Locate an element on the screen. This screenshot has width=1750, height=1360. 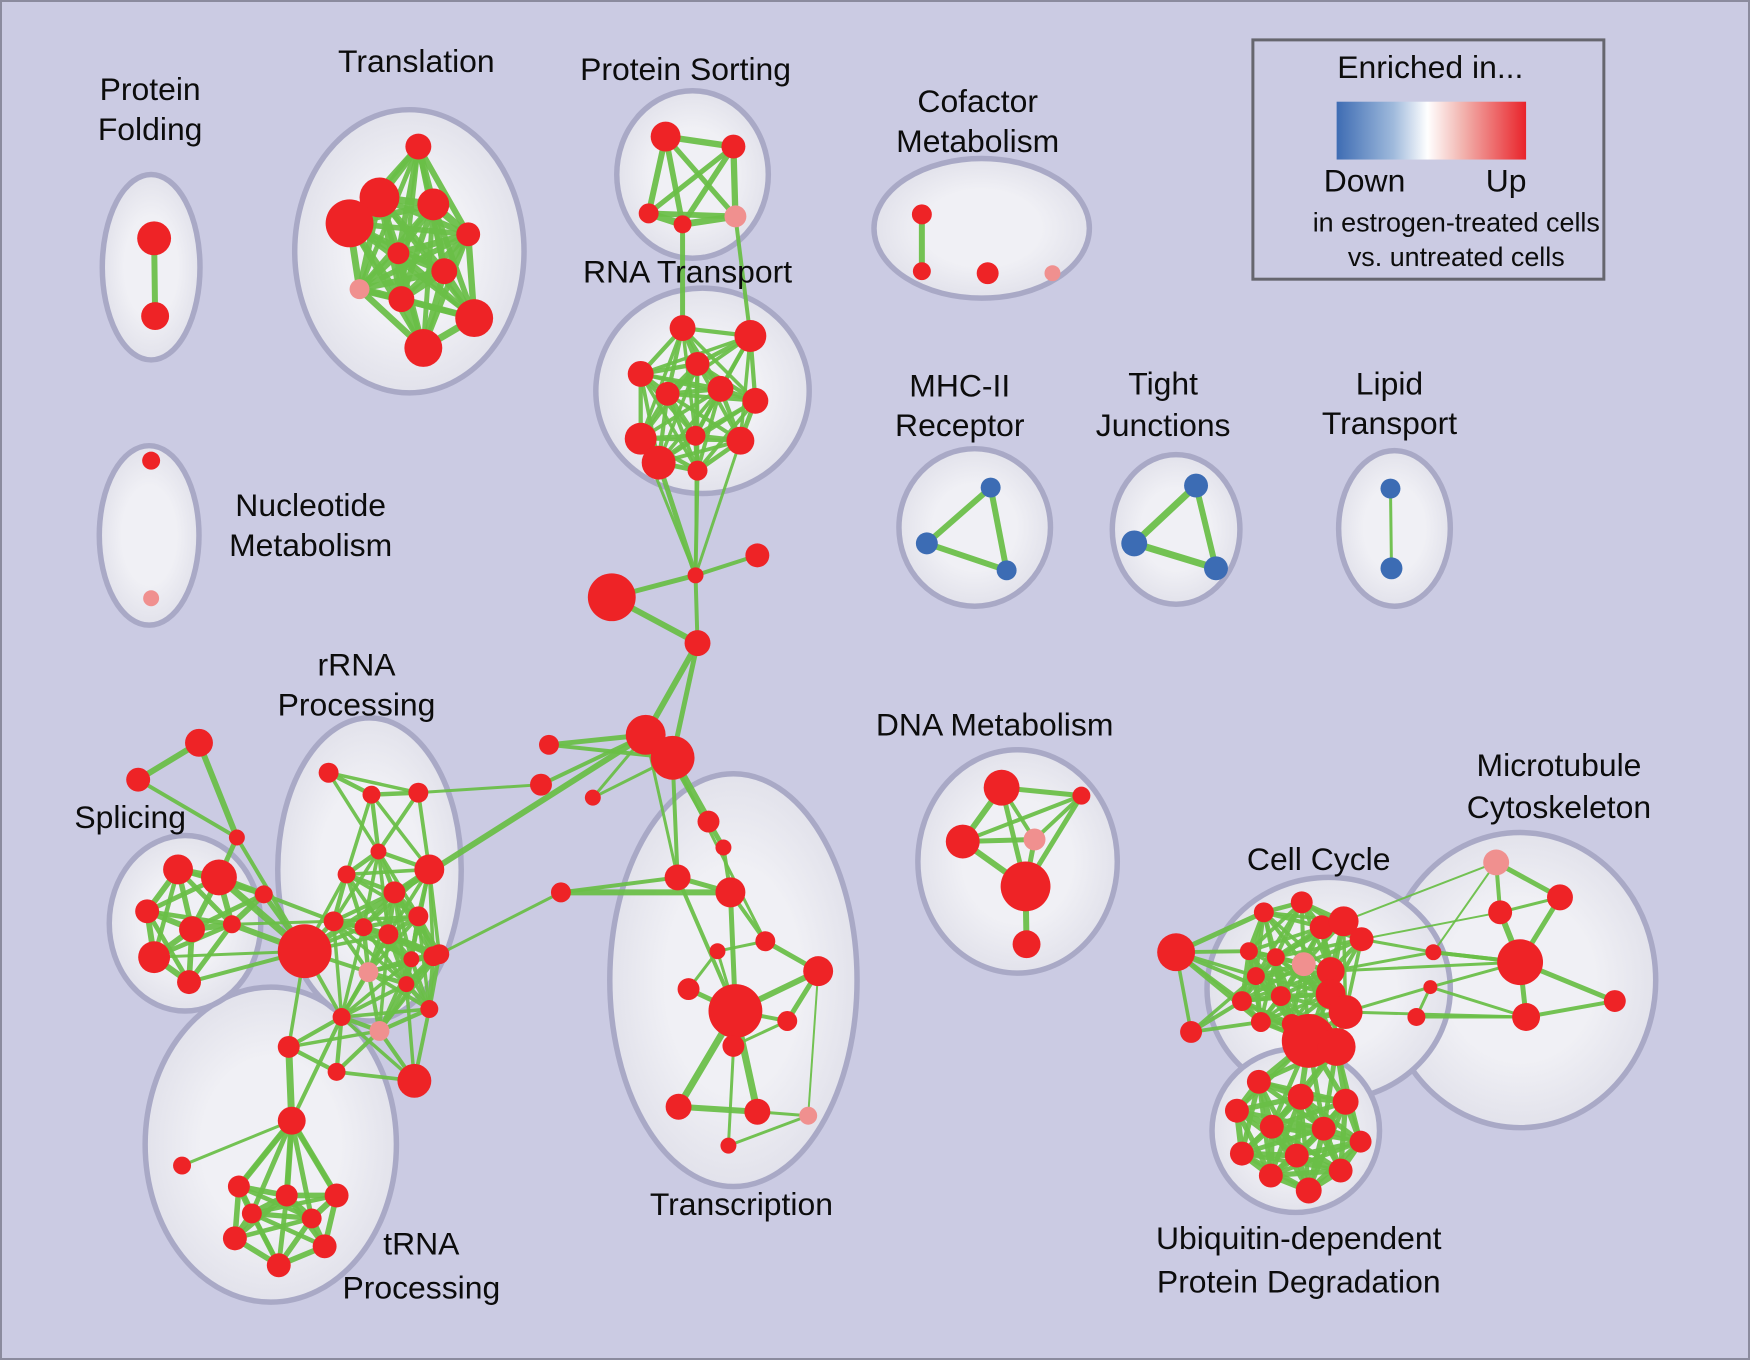
cluster-label-rna-transport: RNA Transport is located at coordinates (687, 272).